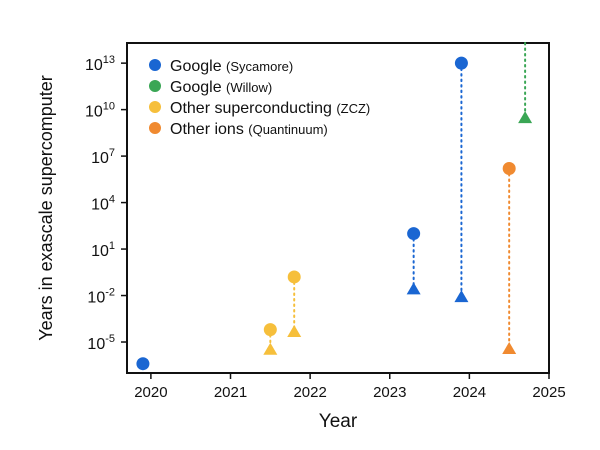 The width and height of the screenshot is (600, 450). I want to click on y-tick-label: 10¹, so click(103, 250).